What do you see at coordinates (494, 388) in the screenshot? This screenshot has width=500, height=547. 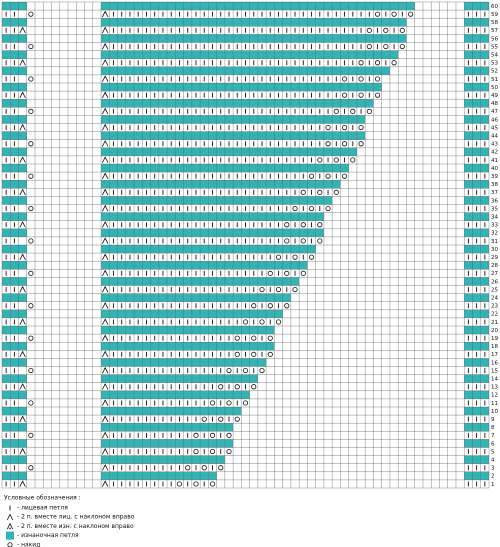 I see `row-number: 13` at bounding box center [494, 388].